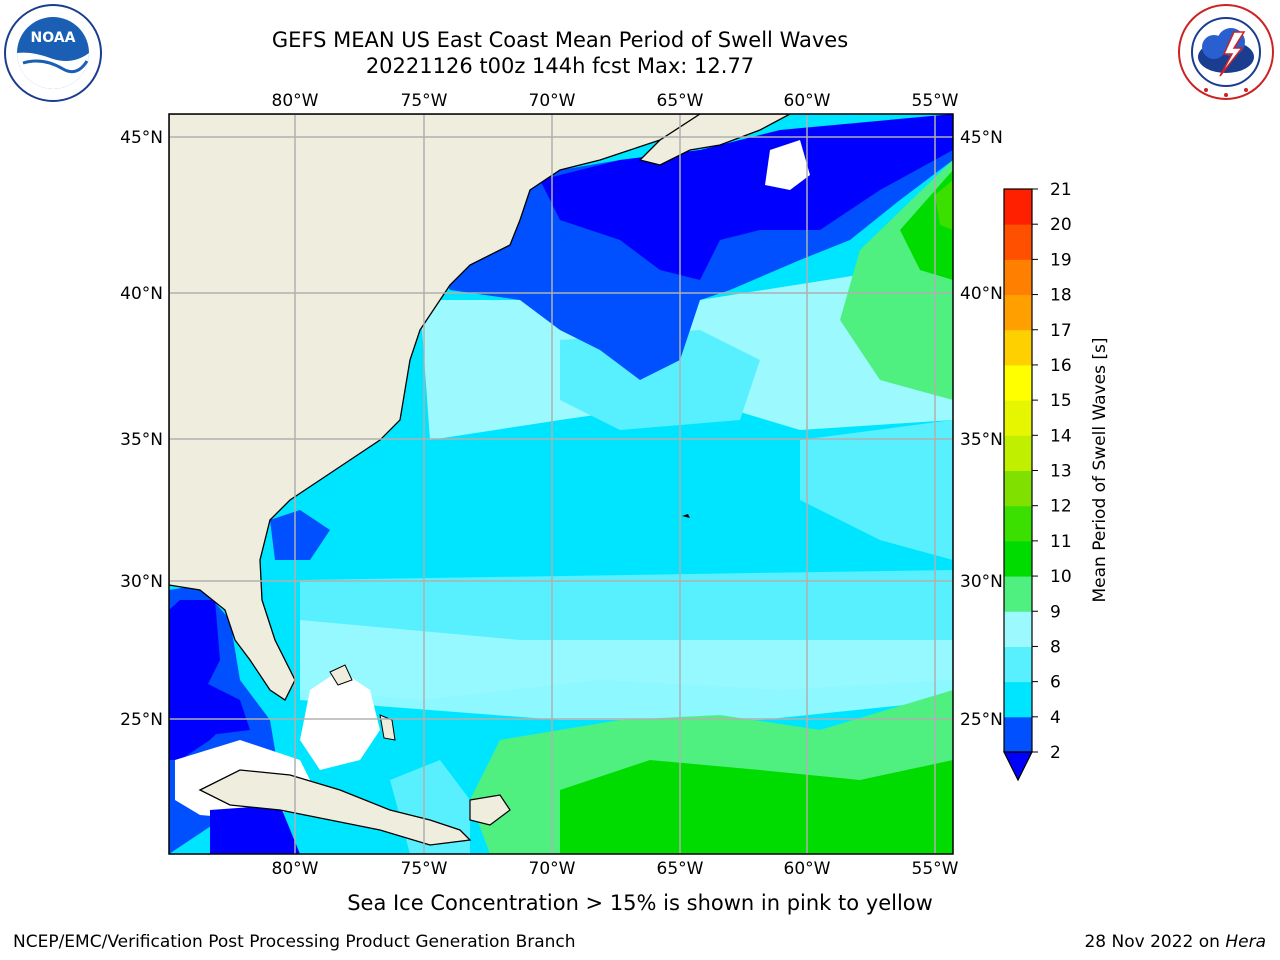  Describe the element at coordinates (1155, 942) in the screenshot. I see `footer-date-text: 28 Nov 2022 on` at that location.